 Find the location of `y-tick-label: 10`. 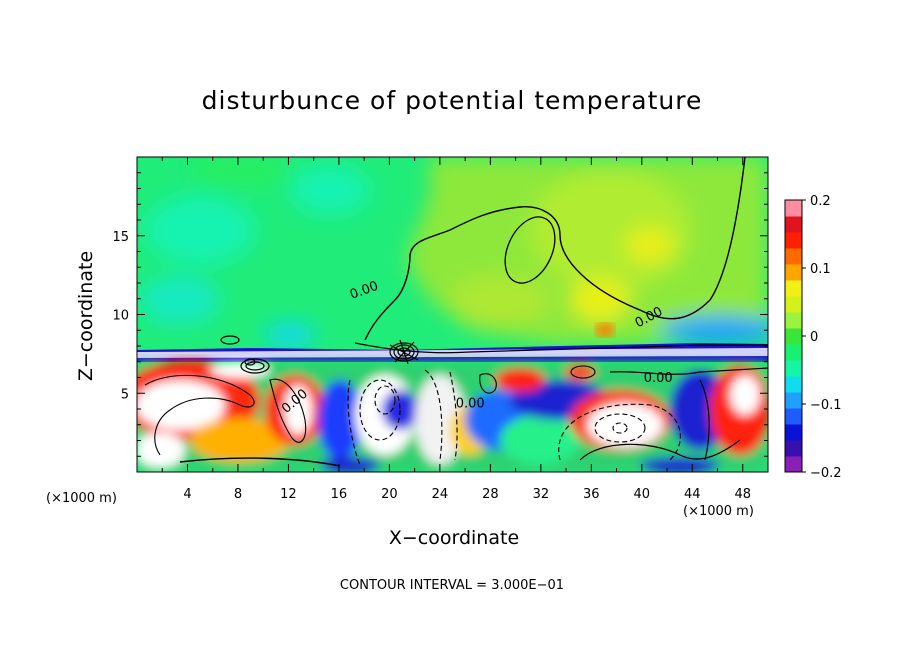

y-tick-label: 10 is located at coordinates (120, 316).